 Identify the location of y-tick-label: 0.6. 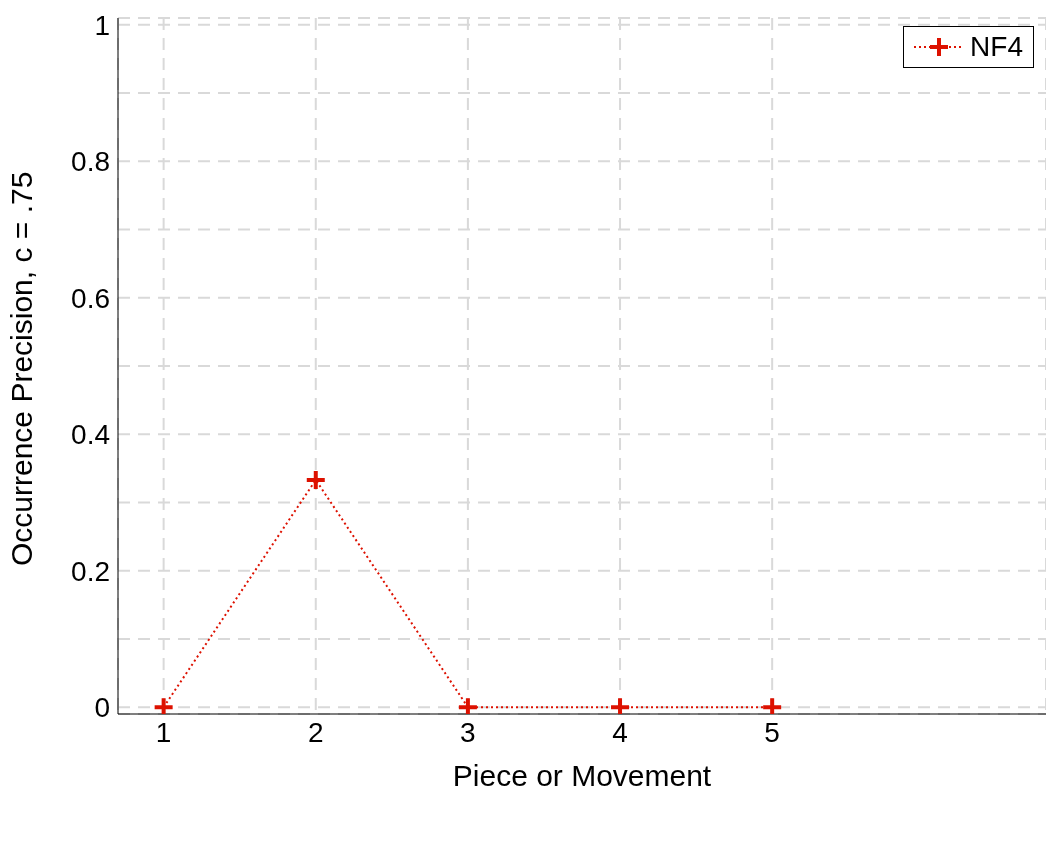
(90, 298).